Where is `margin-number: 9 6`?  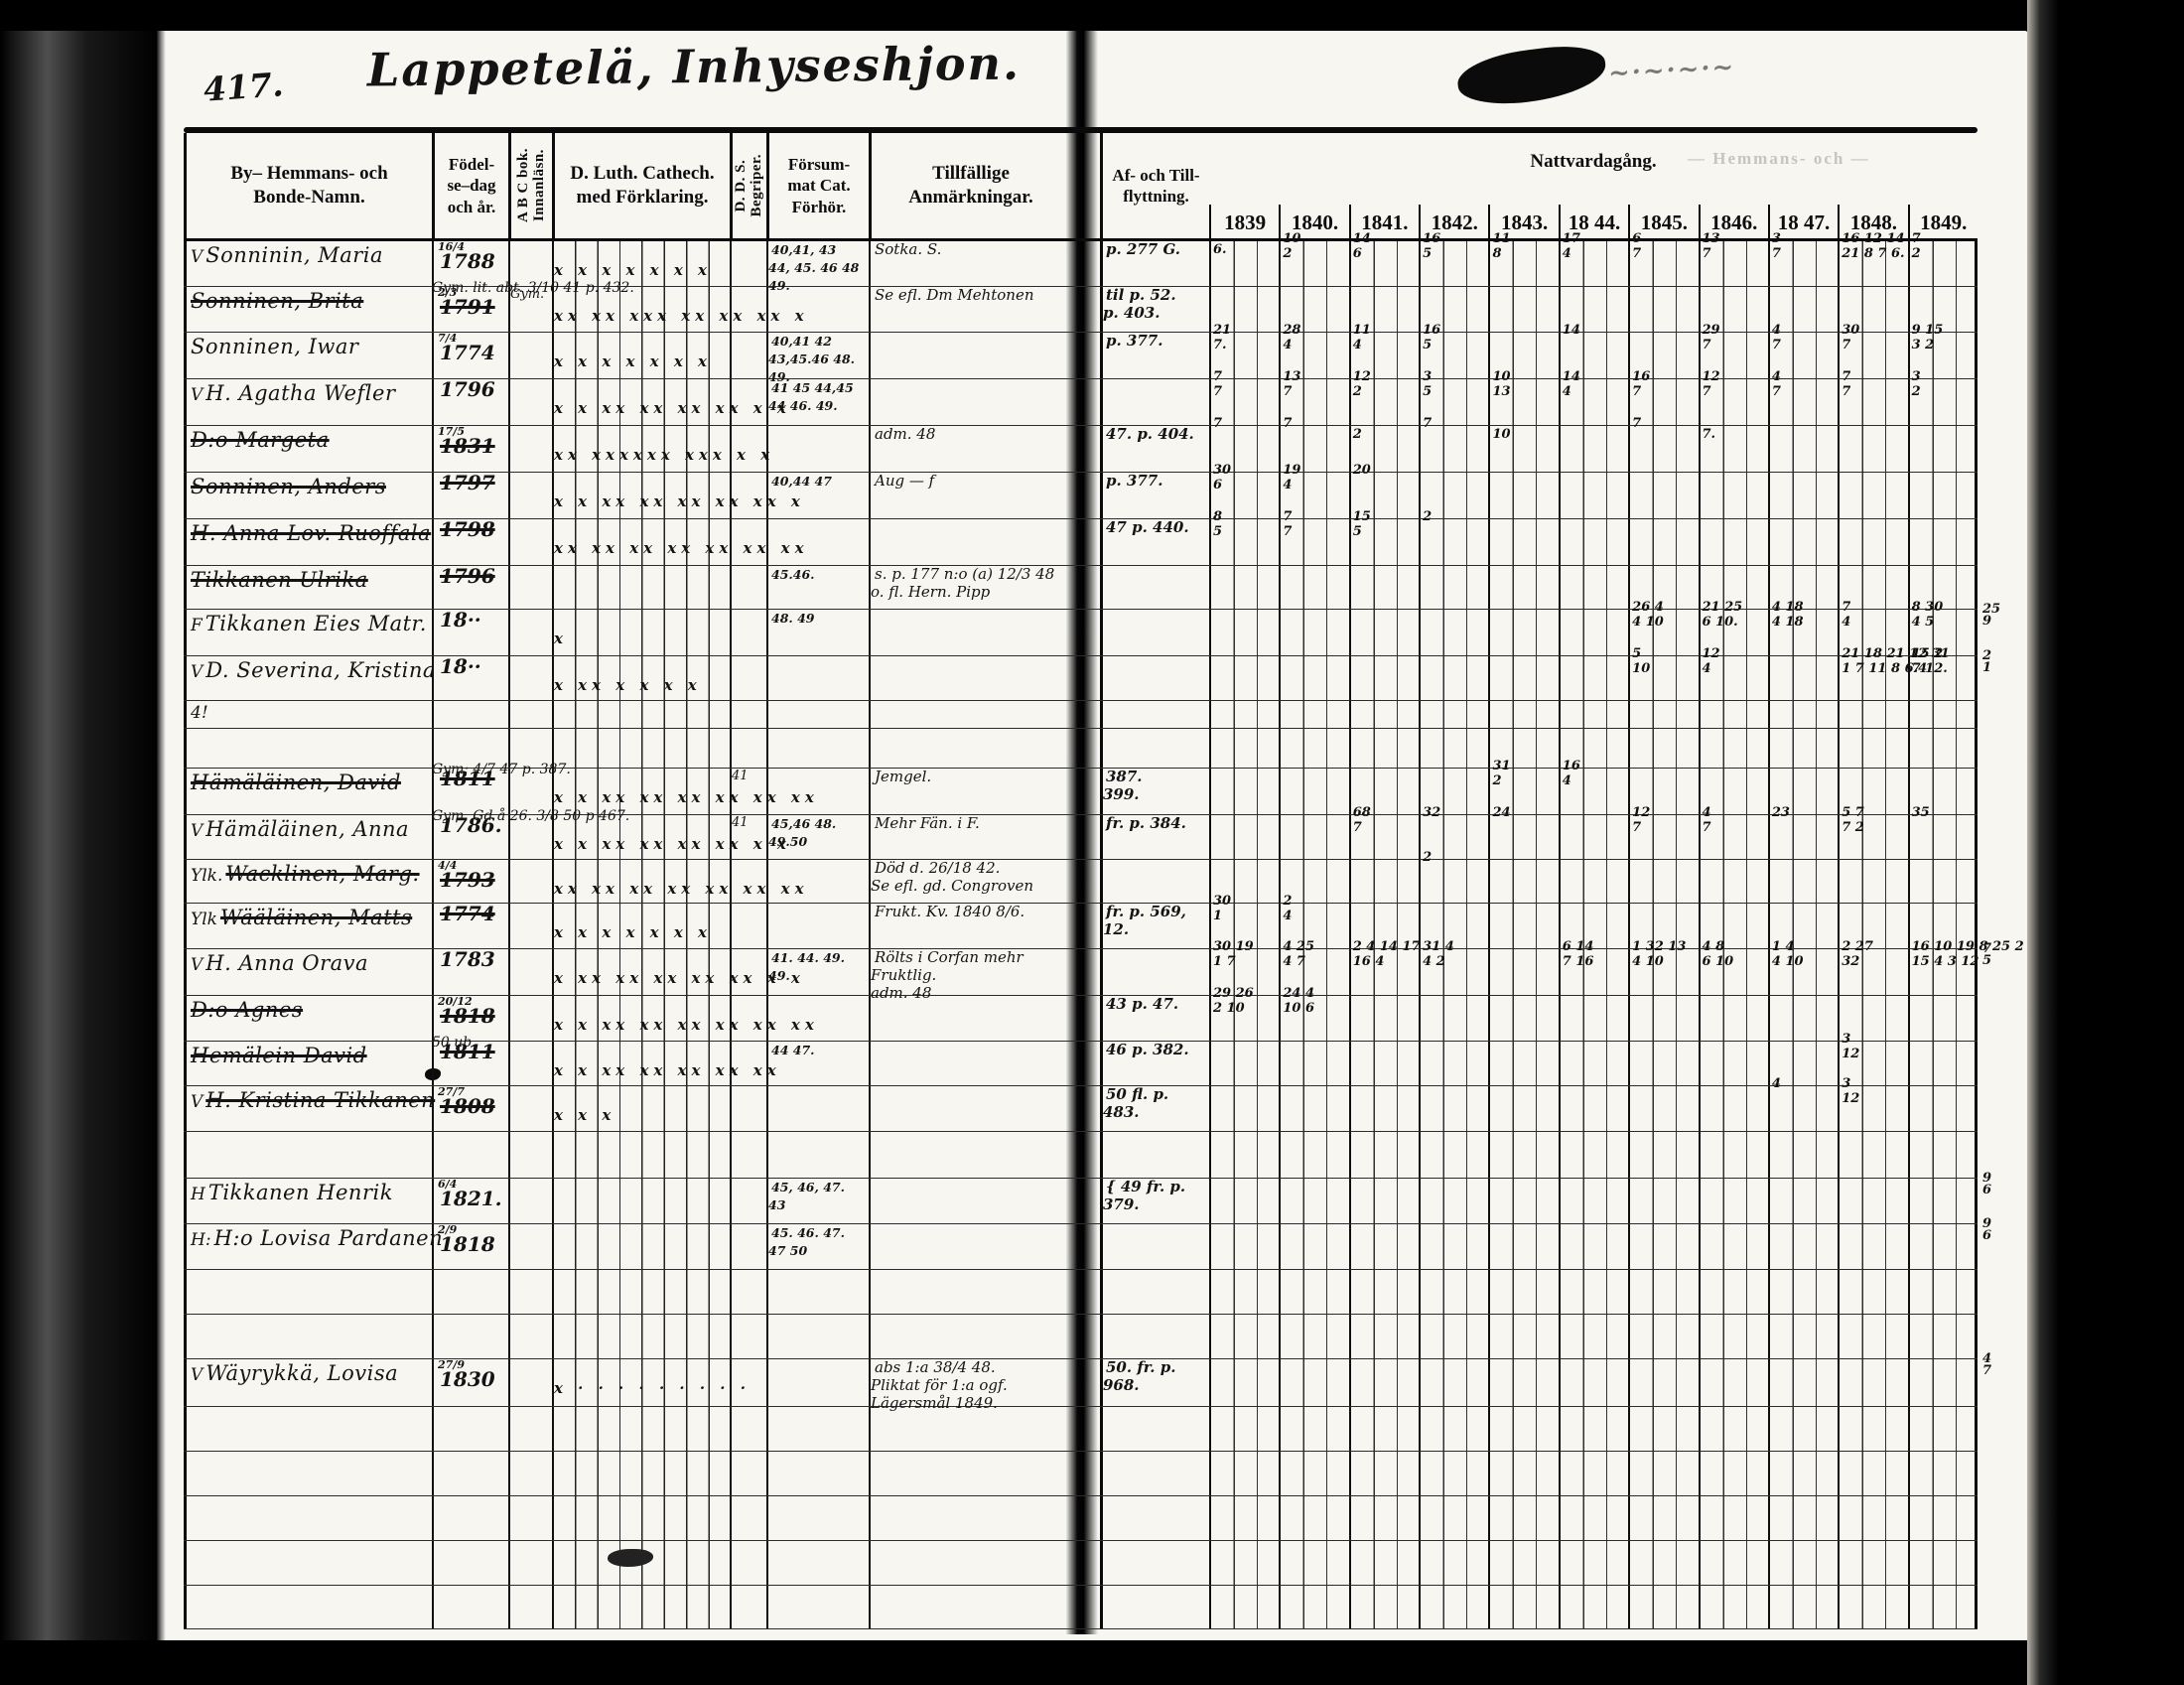 margin-number: 9 6 is located at coordinates (1987, 1229).